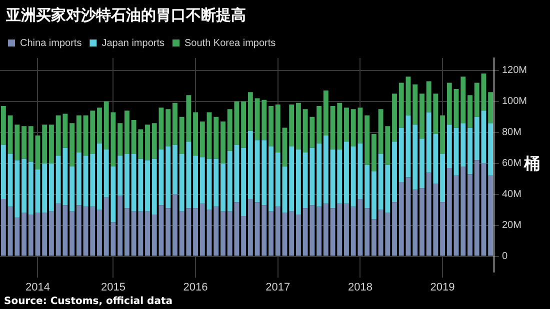 The height and width of the screenshot is (309, 550). What do you see at coordinates (531, 164) in the screenshot?
I see `y-axis-title: 桶` at bounding box center [531, 164].